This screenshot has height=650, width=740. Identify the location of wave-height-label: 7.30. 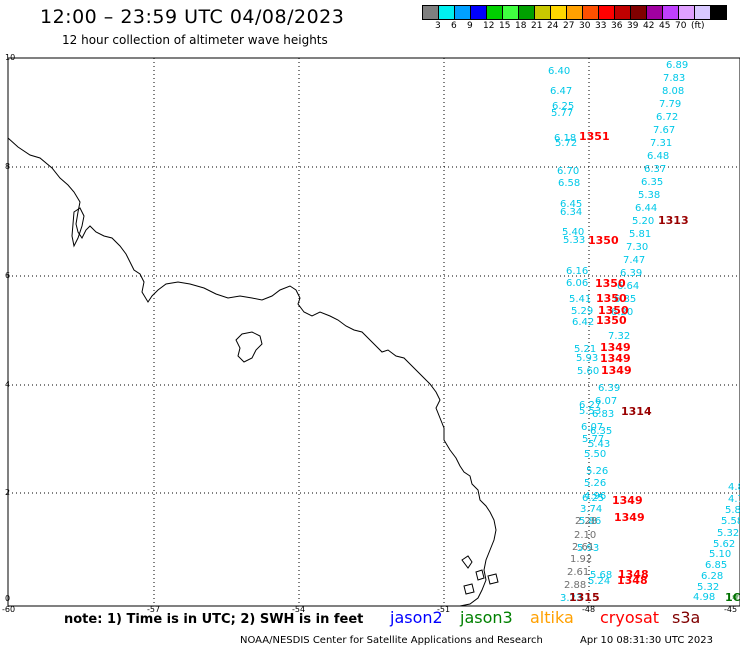
(637, 247).